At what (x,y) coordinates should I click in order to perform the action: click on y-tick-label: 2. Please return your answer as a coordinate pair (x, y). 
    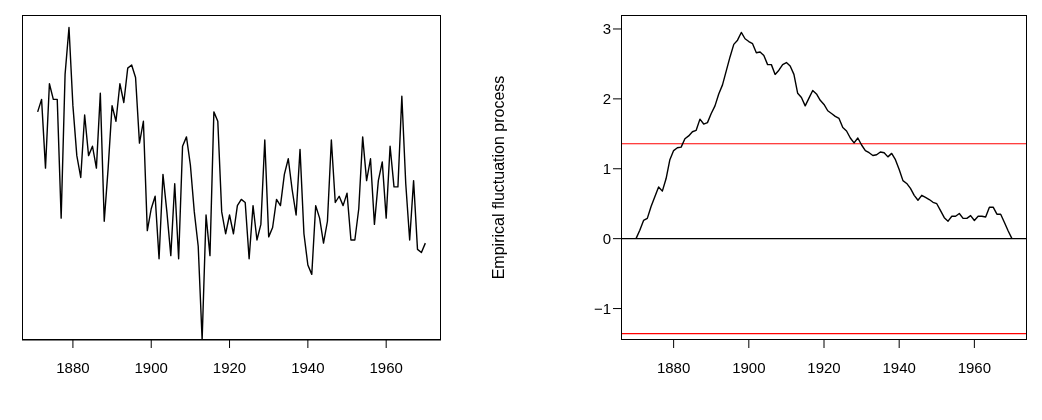
    Looking at the image, I should click on (606, 99).